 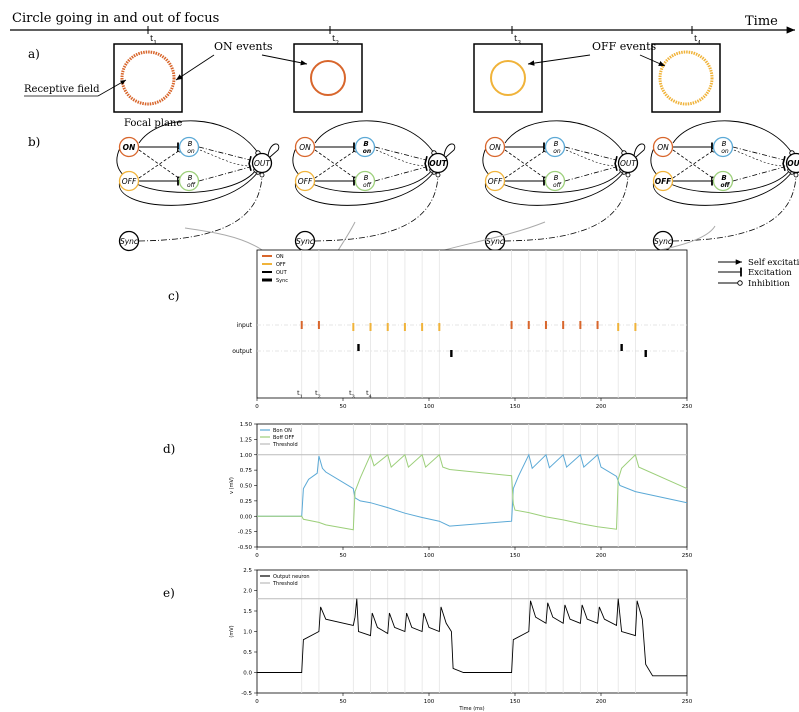 I want to click on legend-entry: OUT, so click(x=282, y=273).